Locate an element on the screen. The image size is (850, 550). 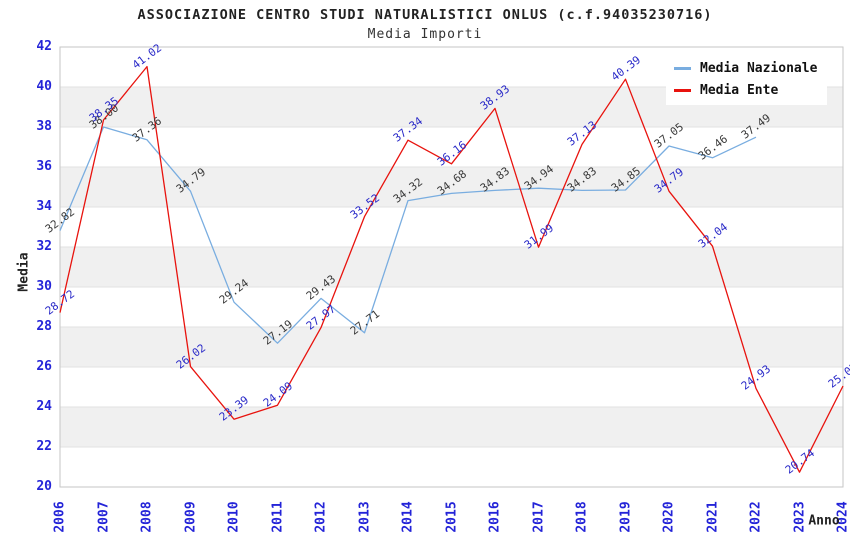
y-tick-label: 42 is located at coordinates (44, 46).